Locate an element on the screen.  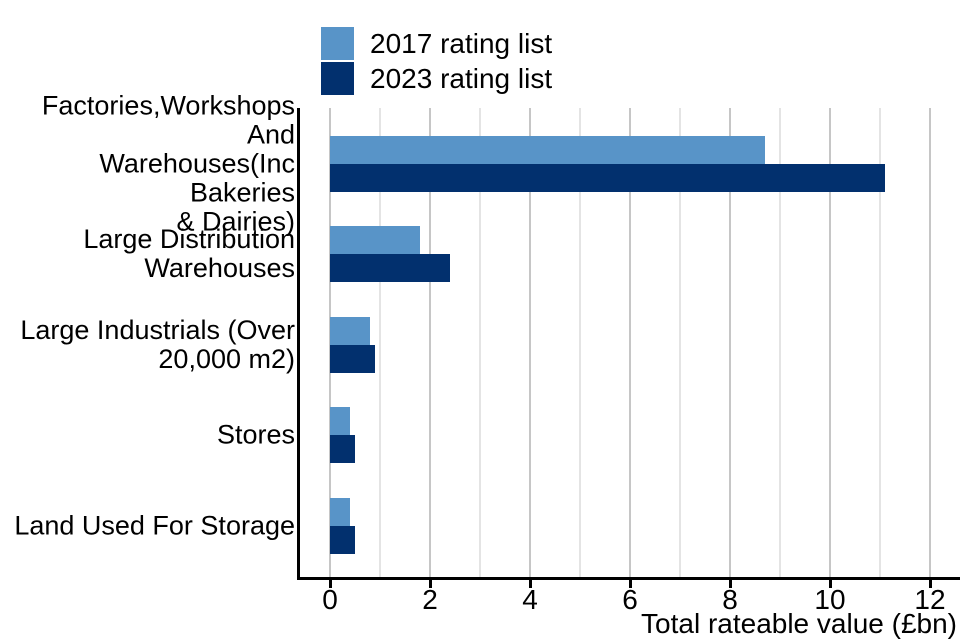
legend-swatch-2017-icon is located at coordinates (337, 43).